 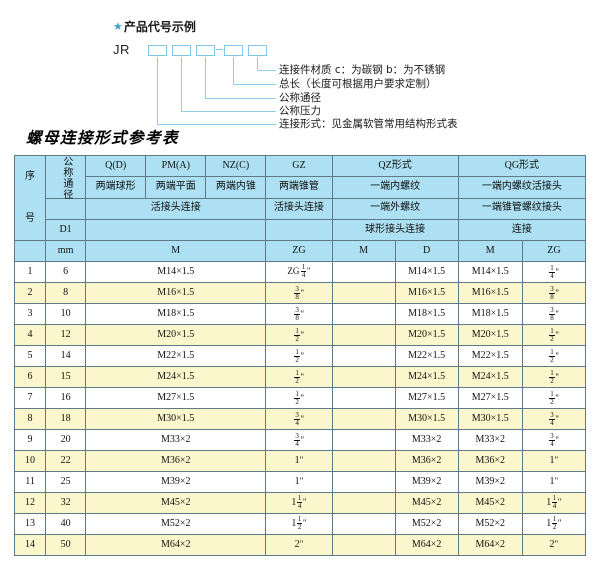 What do you see at coordinates (254, 84) in the screenshot?
I see `leader-line-length-horizontal` at bounding box center [254, 84].